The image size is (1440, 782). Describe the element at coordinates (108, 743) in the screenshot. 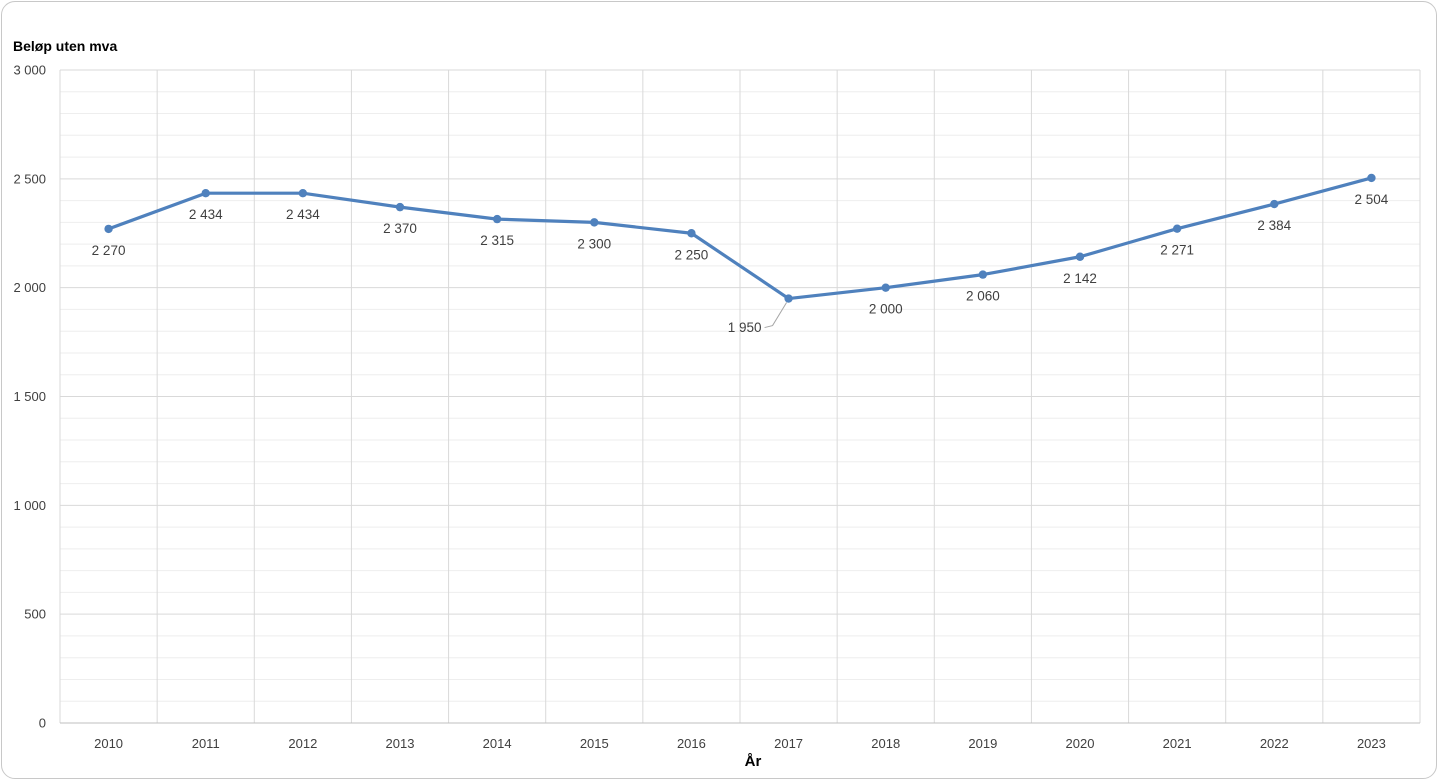

I see `x-tick-label: 2010` at that location.